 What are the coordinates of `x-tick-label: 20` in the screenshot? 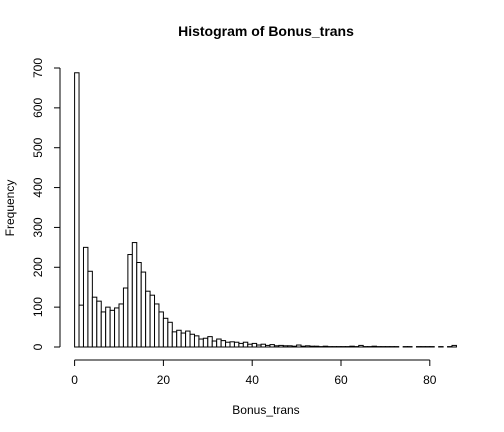 It's located at (164, 380).